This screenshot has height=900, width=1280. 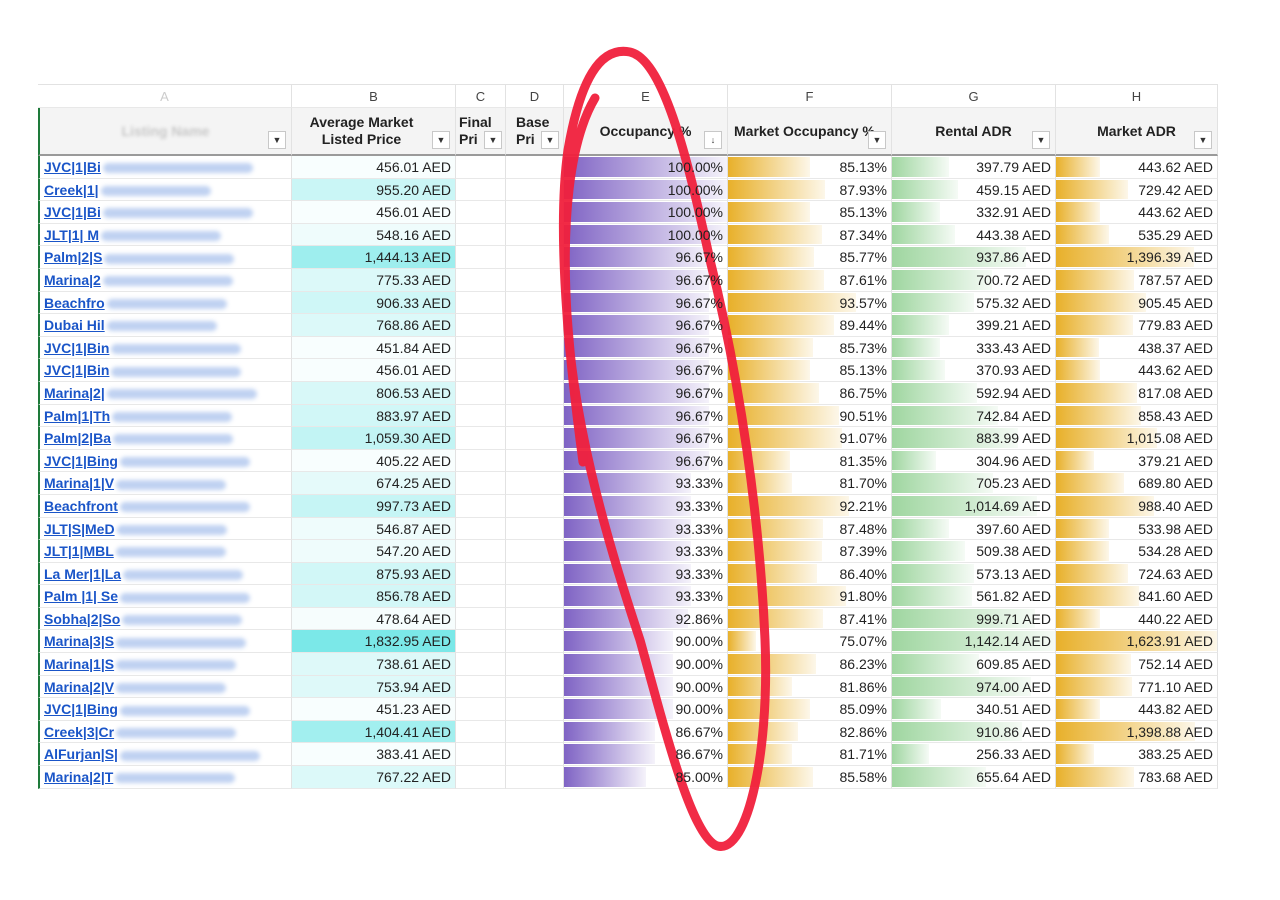 I want to click on market-occupancy-cell: 93.57%, so click(x=810, y=303).